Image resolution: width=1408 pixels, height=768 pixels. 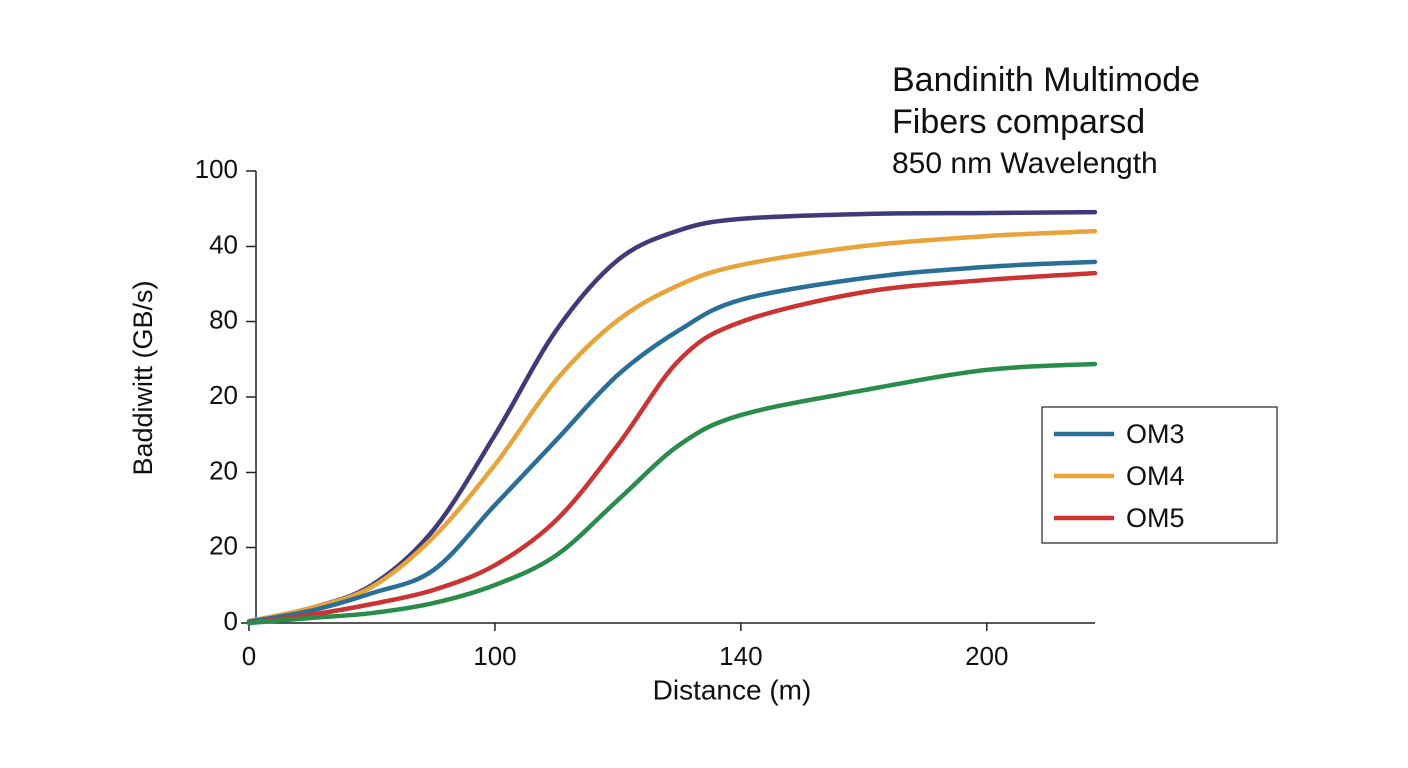 I want to click on legend-label: OM4, so click(x=1155, y=476).